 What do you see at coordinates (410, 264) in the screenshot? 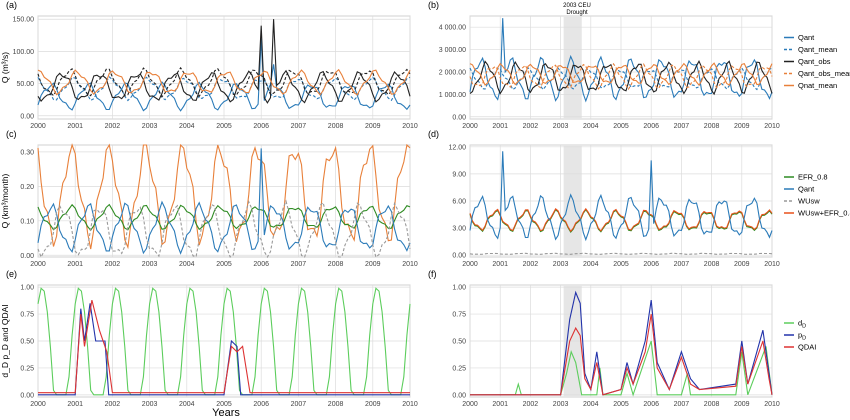
I see `x-tick-label: 2010` at bounding box center [410, 264].